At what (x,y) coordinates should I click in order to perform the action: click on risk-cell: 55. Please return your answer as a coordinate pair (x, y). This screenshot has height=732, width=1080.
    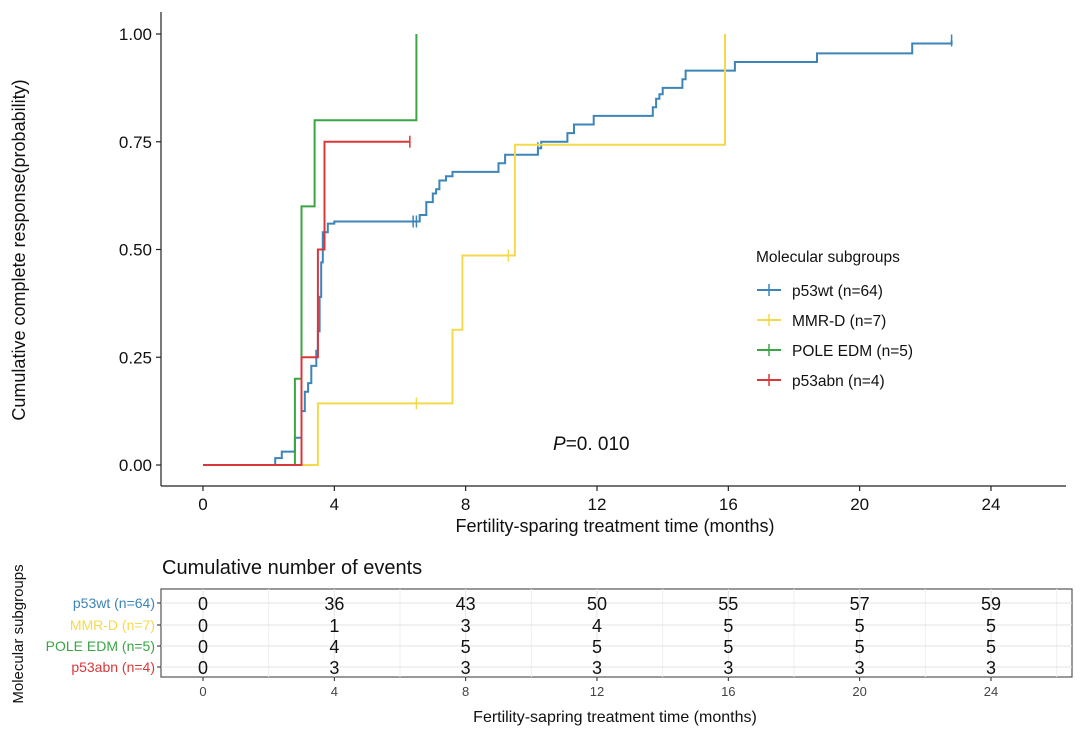
    Looking at the image, I should click on (728, 604).